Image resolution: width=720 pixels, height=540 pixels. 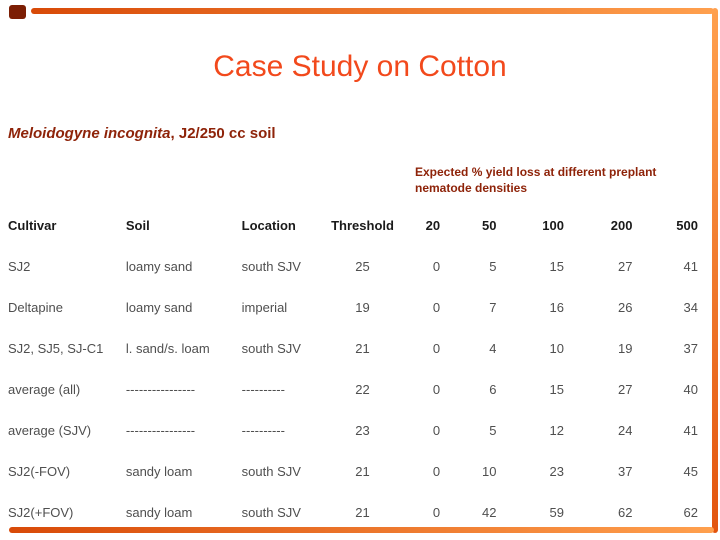 What do you see at coordinates (137, 225) in the screenshot?
I see `header-soil: Soil` at bounding box center [137, 225].